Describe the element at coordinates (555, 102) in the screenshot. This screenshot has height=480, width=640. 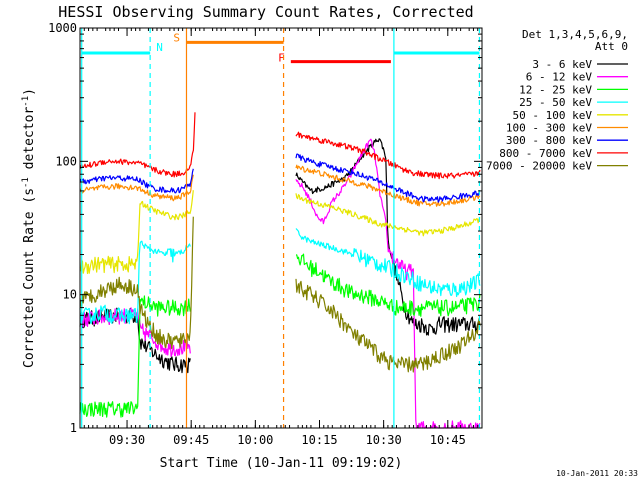
I see `legend-label-3: 25 - 50 keV` at that location.